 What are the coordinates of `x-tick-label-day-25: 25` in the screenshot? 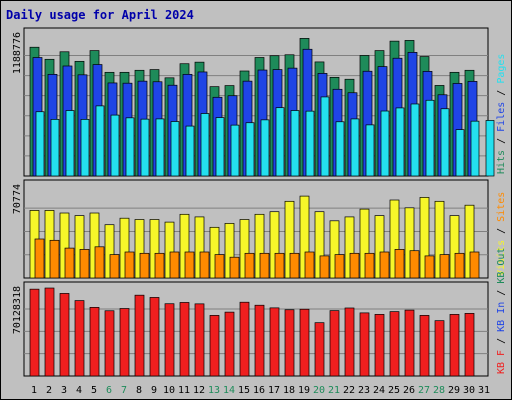 It's located at (394, 390).